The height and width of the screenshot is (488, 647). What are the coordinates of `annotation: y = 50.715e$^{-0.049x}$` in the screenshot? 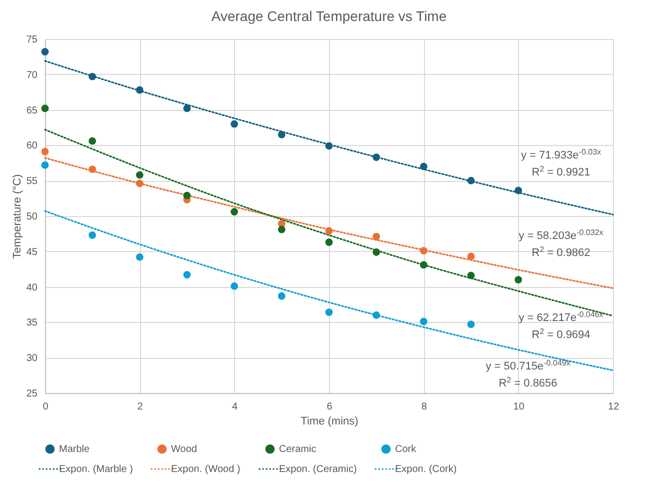 It's located at (528, 365).